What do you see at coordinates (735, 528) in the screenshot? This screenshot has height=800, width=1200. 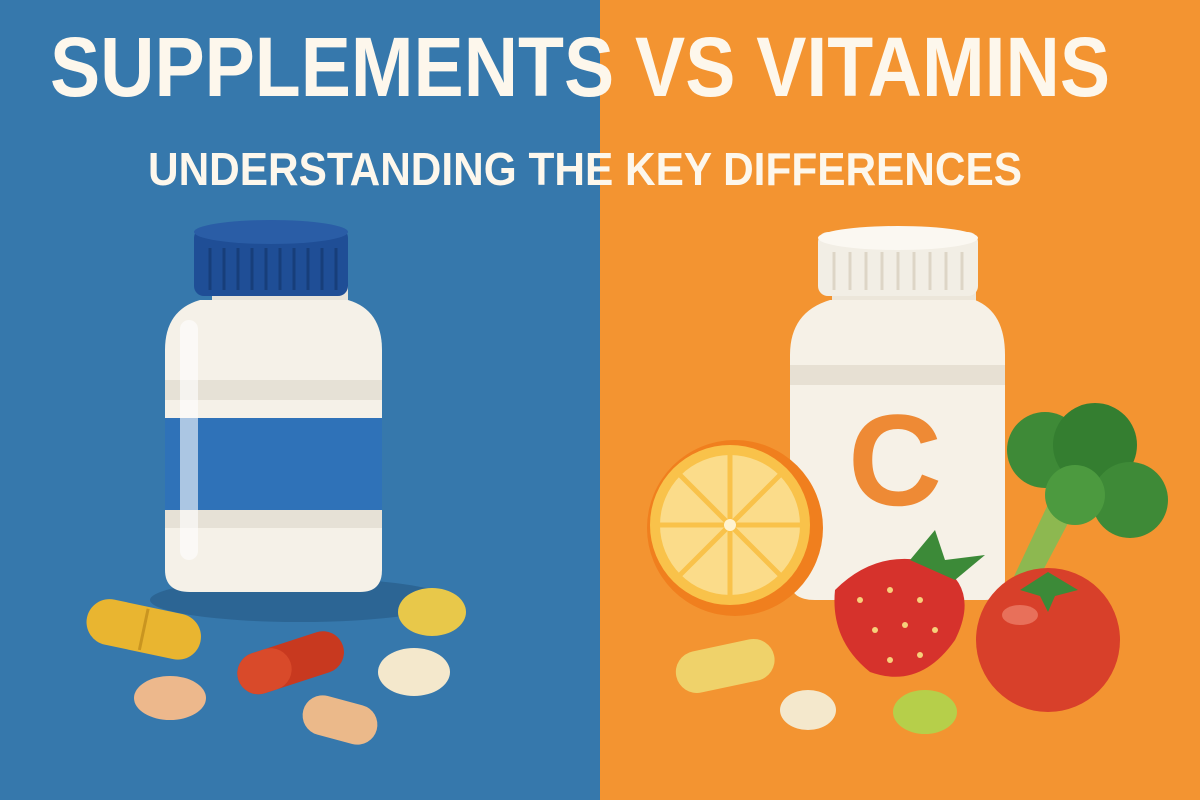 I see `orange-slice-icon` at bounding box center [735, 528].